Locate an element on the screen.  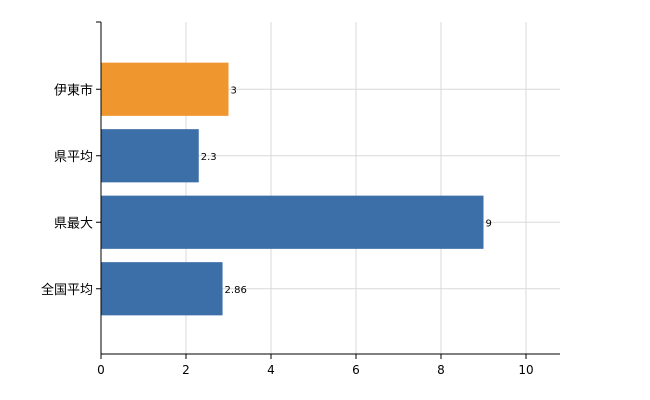
data-label-1: 2.3 is located at coordinates (209, 157).